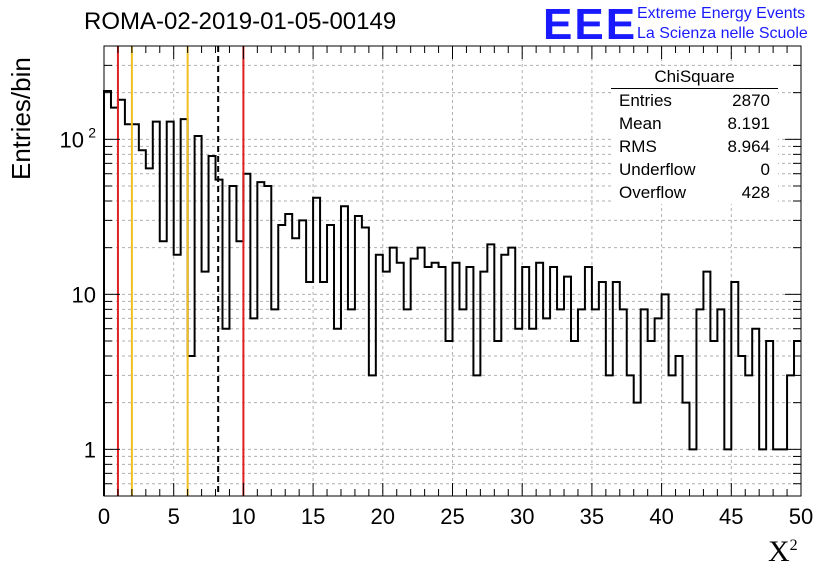 The width and height of the screenshot is (836, 572). What do you see at coordinates (645, 100) in the screenshot?
I see `stats-label: Entries` at bounding box center [645, 100].